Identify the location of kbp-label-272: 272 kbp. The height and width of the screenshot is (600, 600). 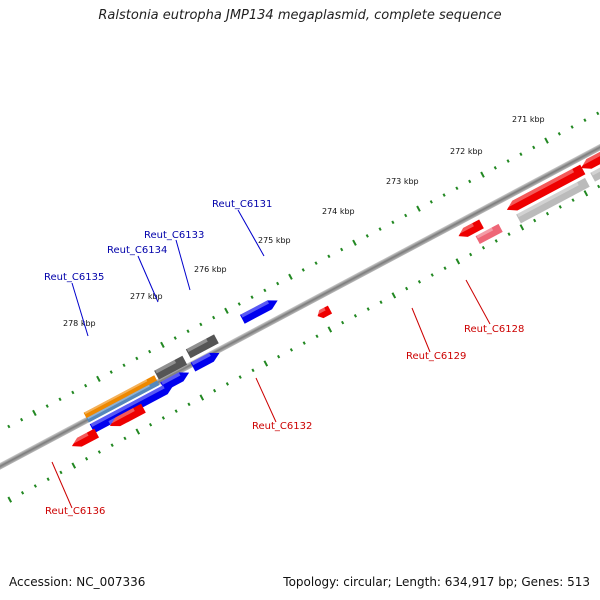
(466, 151).